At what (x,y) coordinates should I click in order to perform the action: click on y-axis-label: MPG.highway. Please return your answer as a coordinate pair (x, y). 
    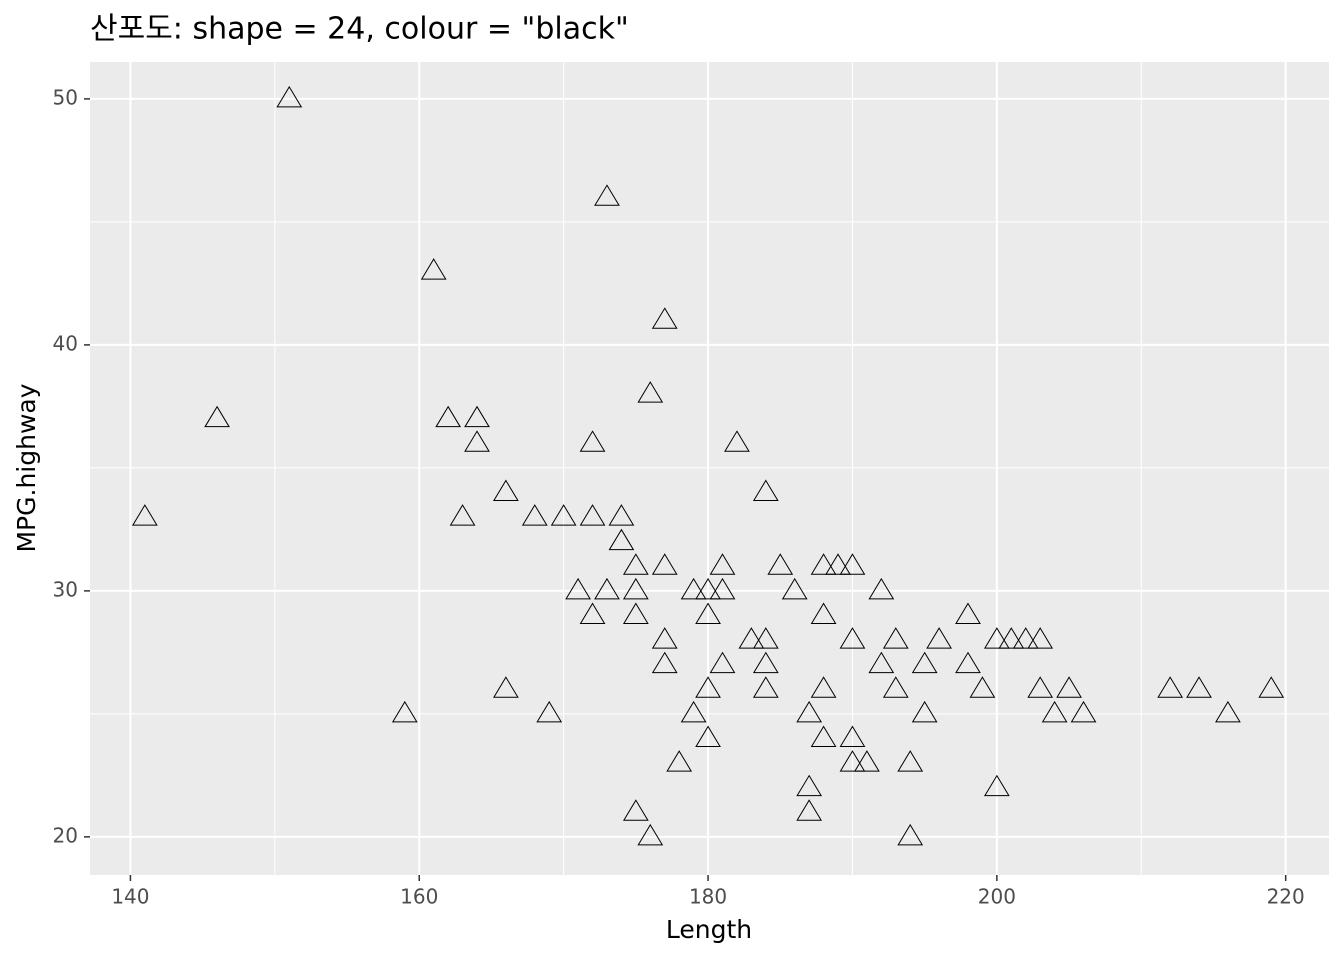
    Looking at the image, I should click on (26, 467).